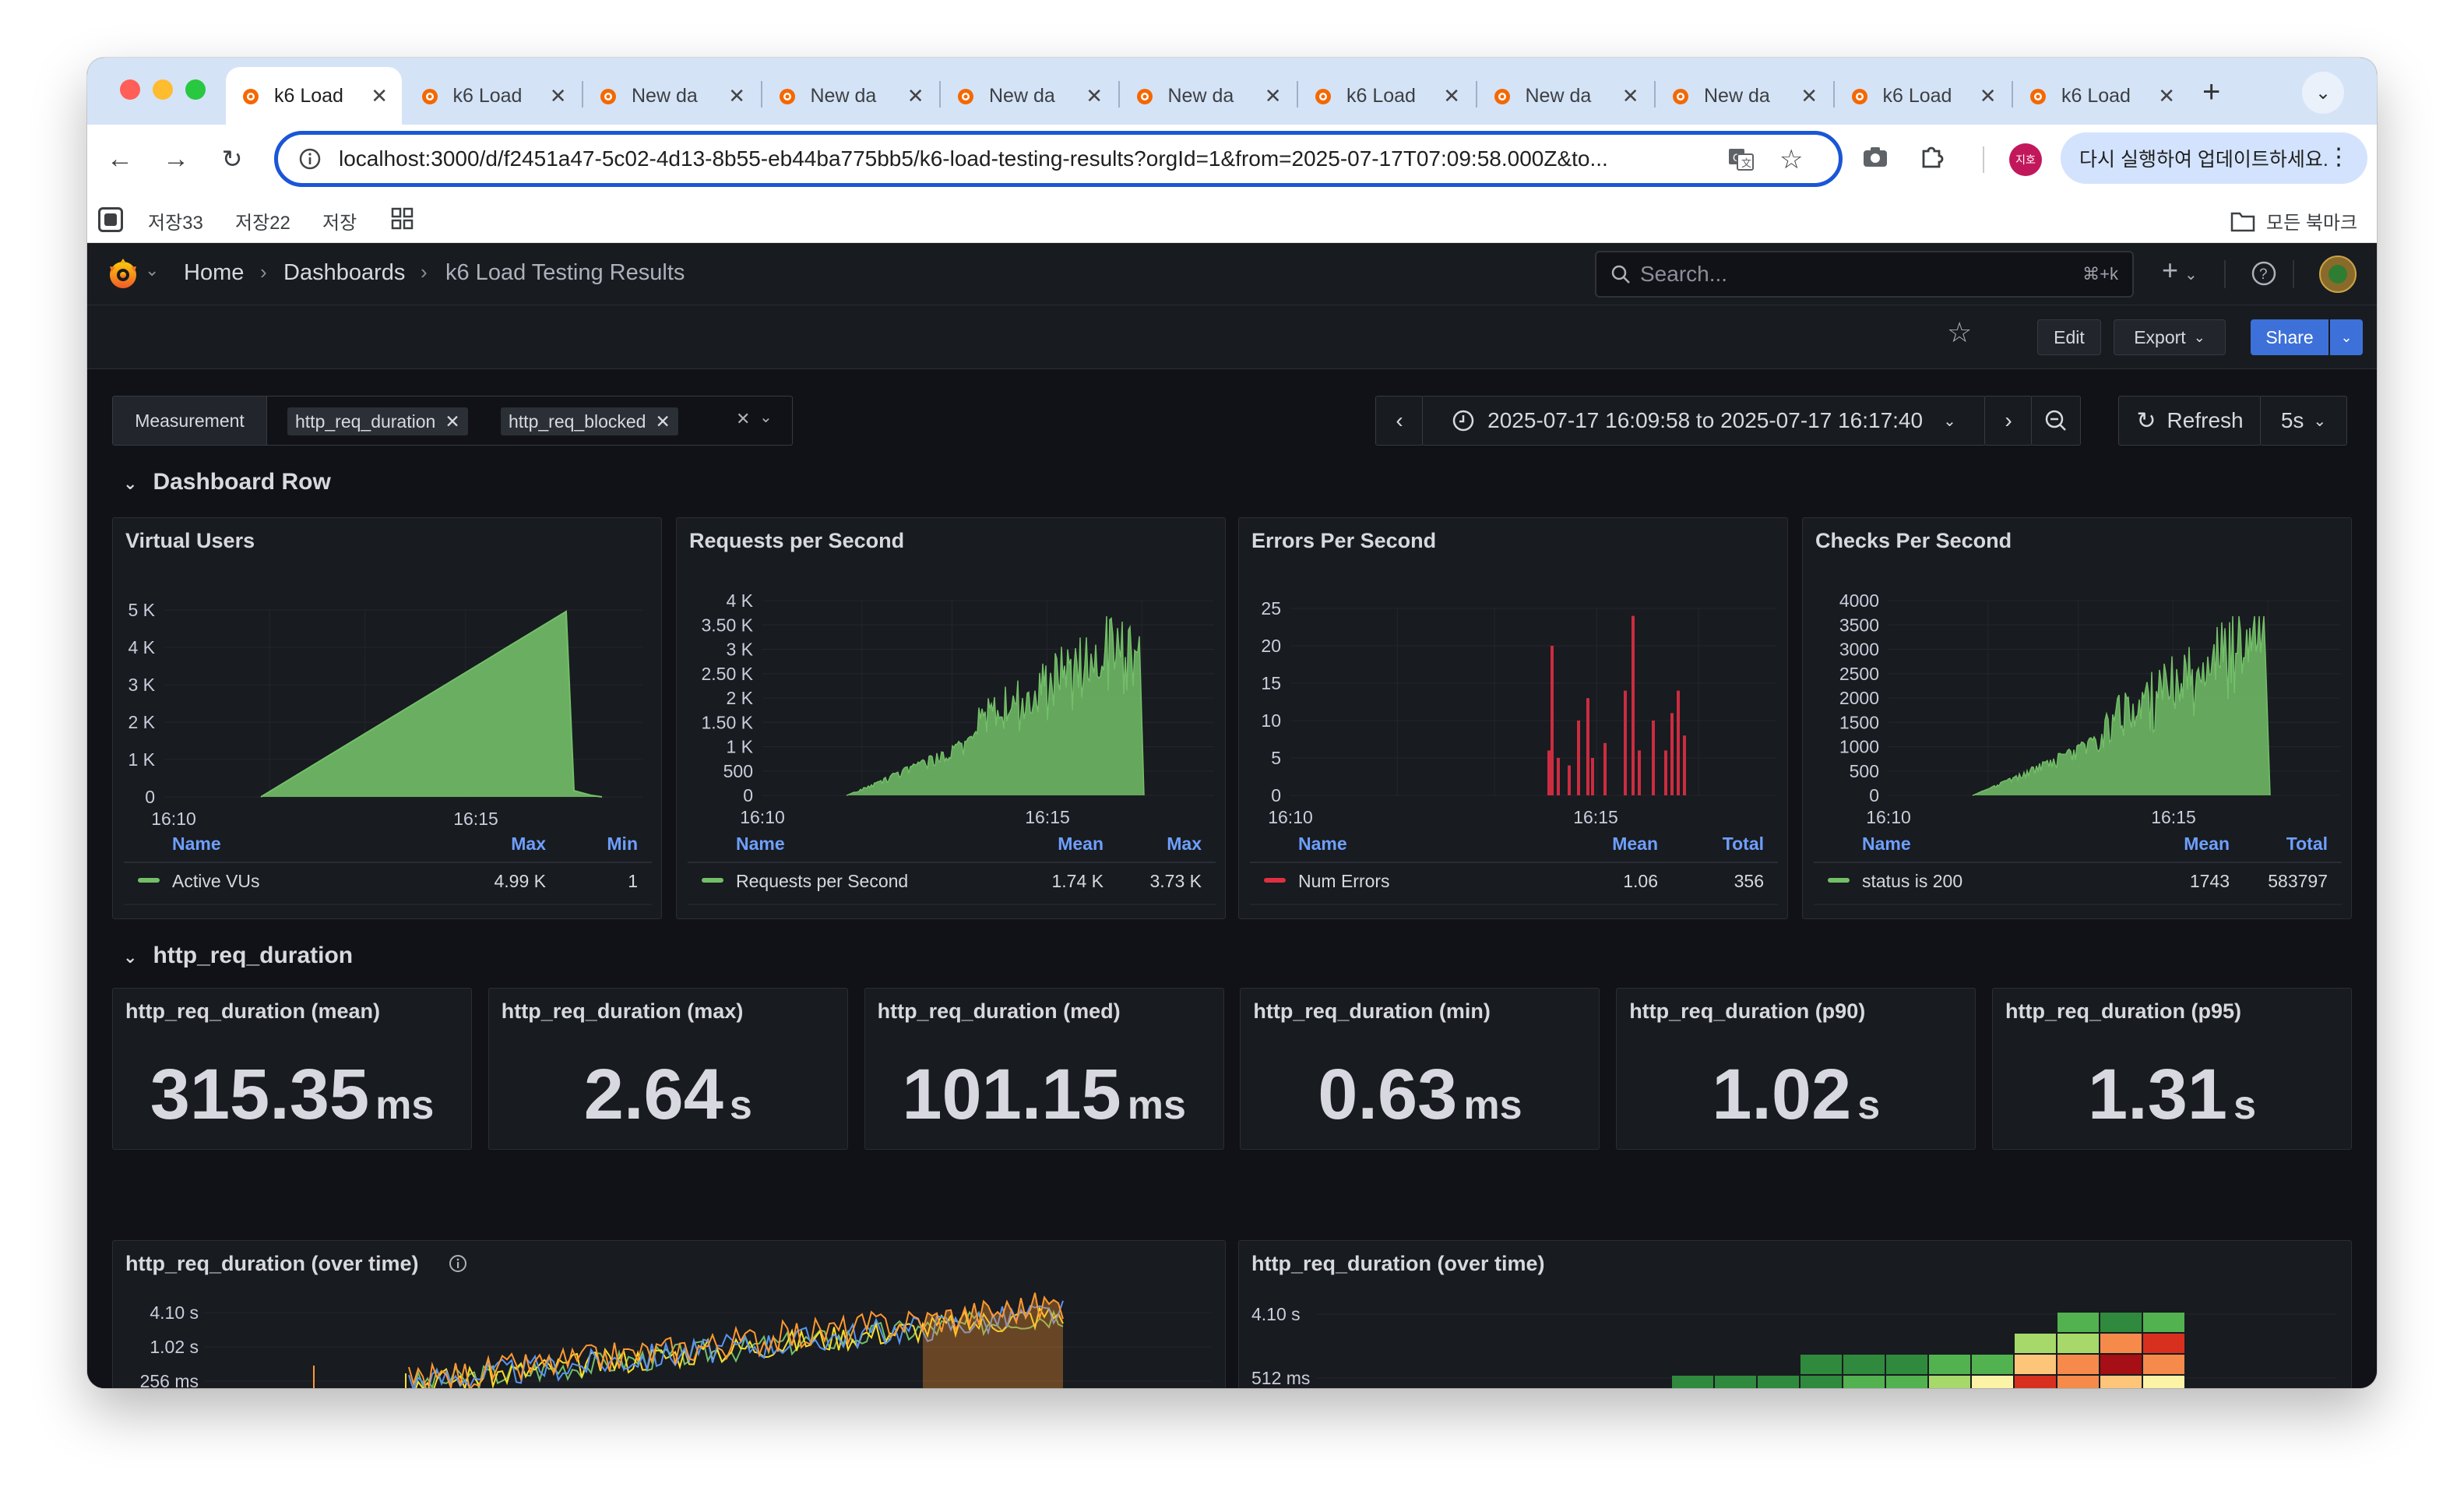 This screenshot has width=2464, height=1505. Describe the element at coordinates (175, 223) in the screenshot. I see `bookmark-item: 저장33` at that location.